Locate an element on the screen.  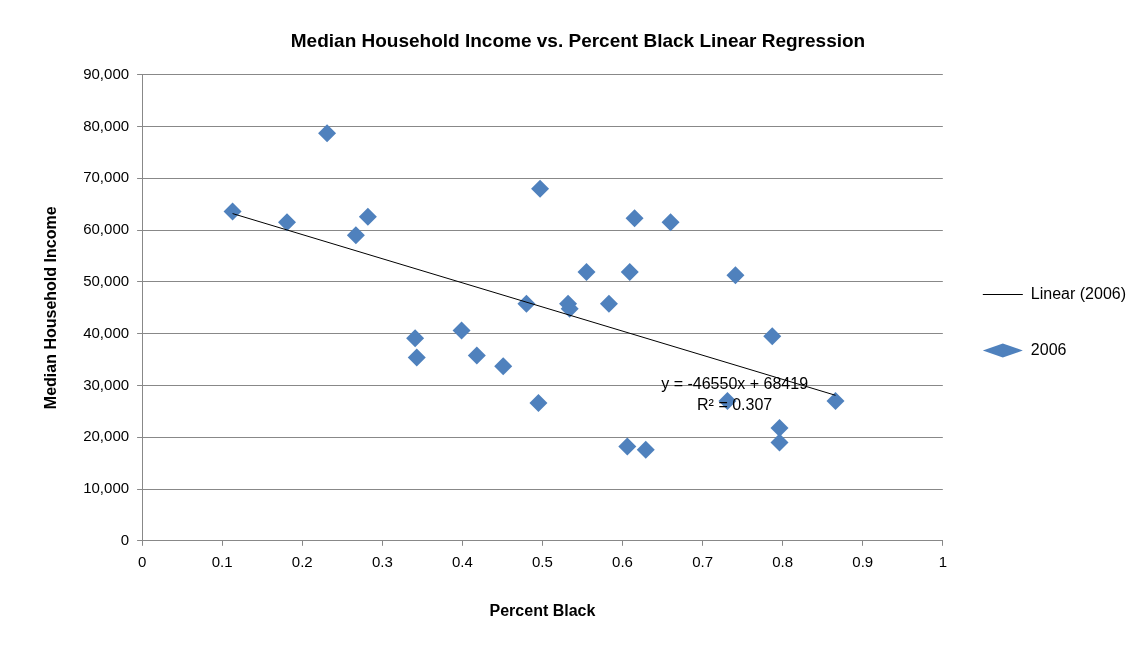
y-tick-label: 20,000 is located at coordinates (106, 436).